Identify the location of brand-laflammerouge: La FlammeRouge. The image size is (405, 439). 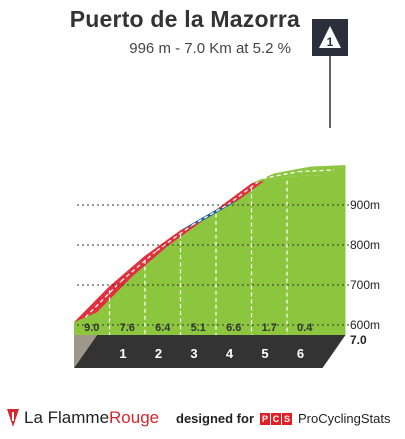
(91, 418).